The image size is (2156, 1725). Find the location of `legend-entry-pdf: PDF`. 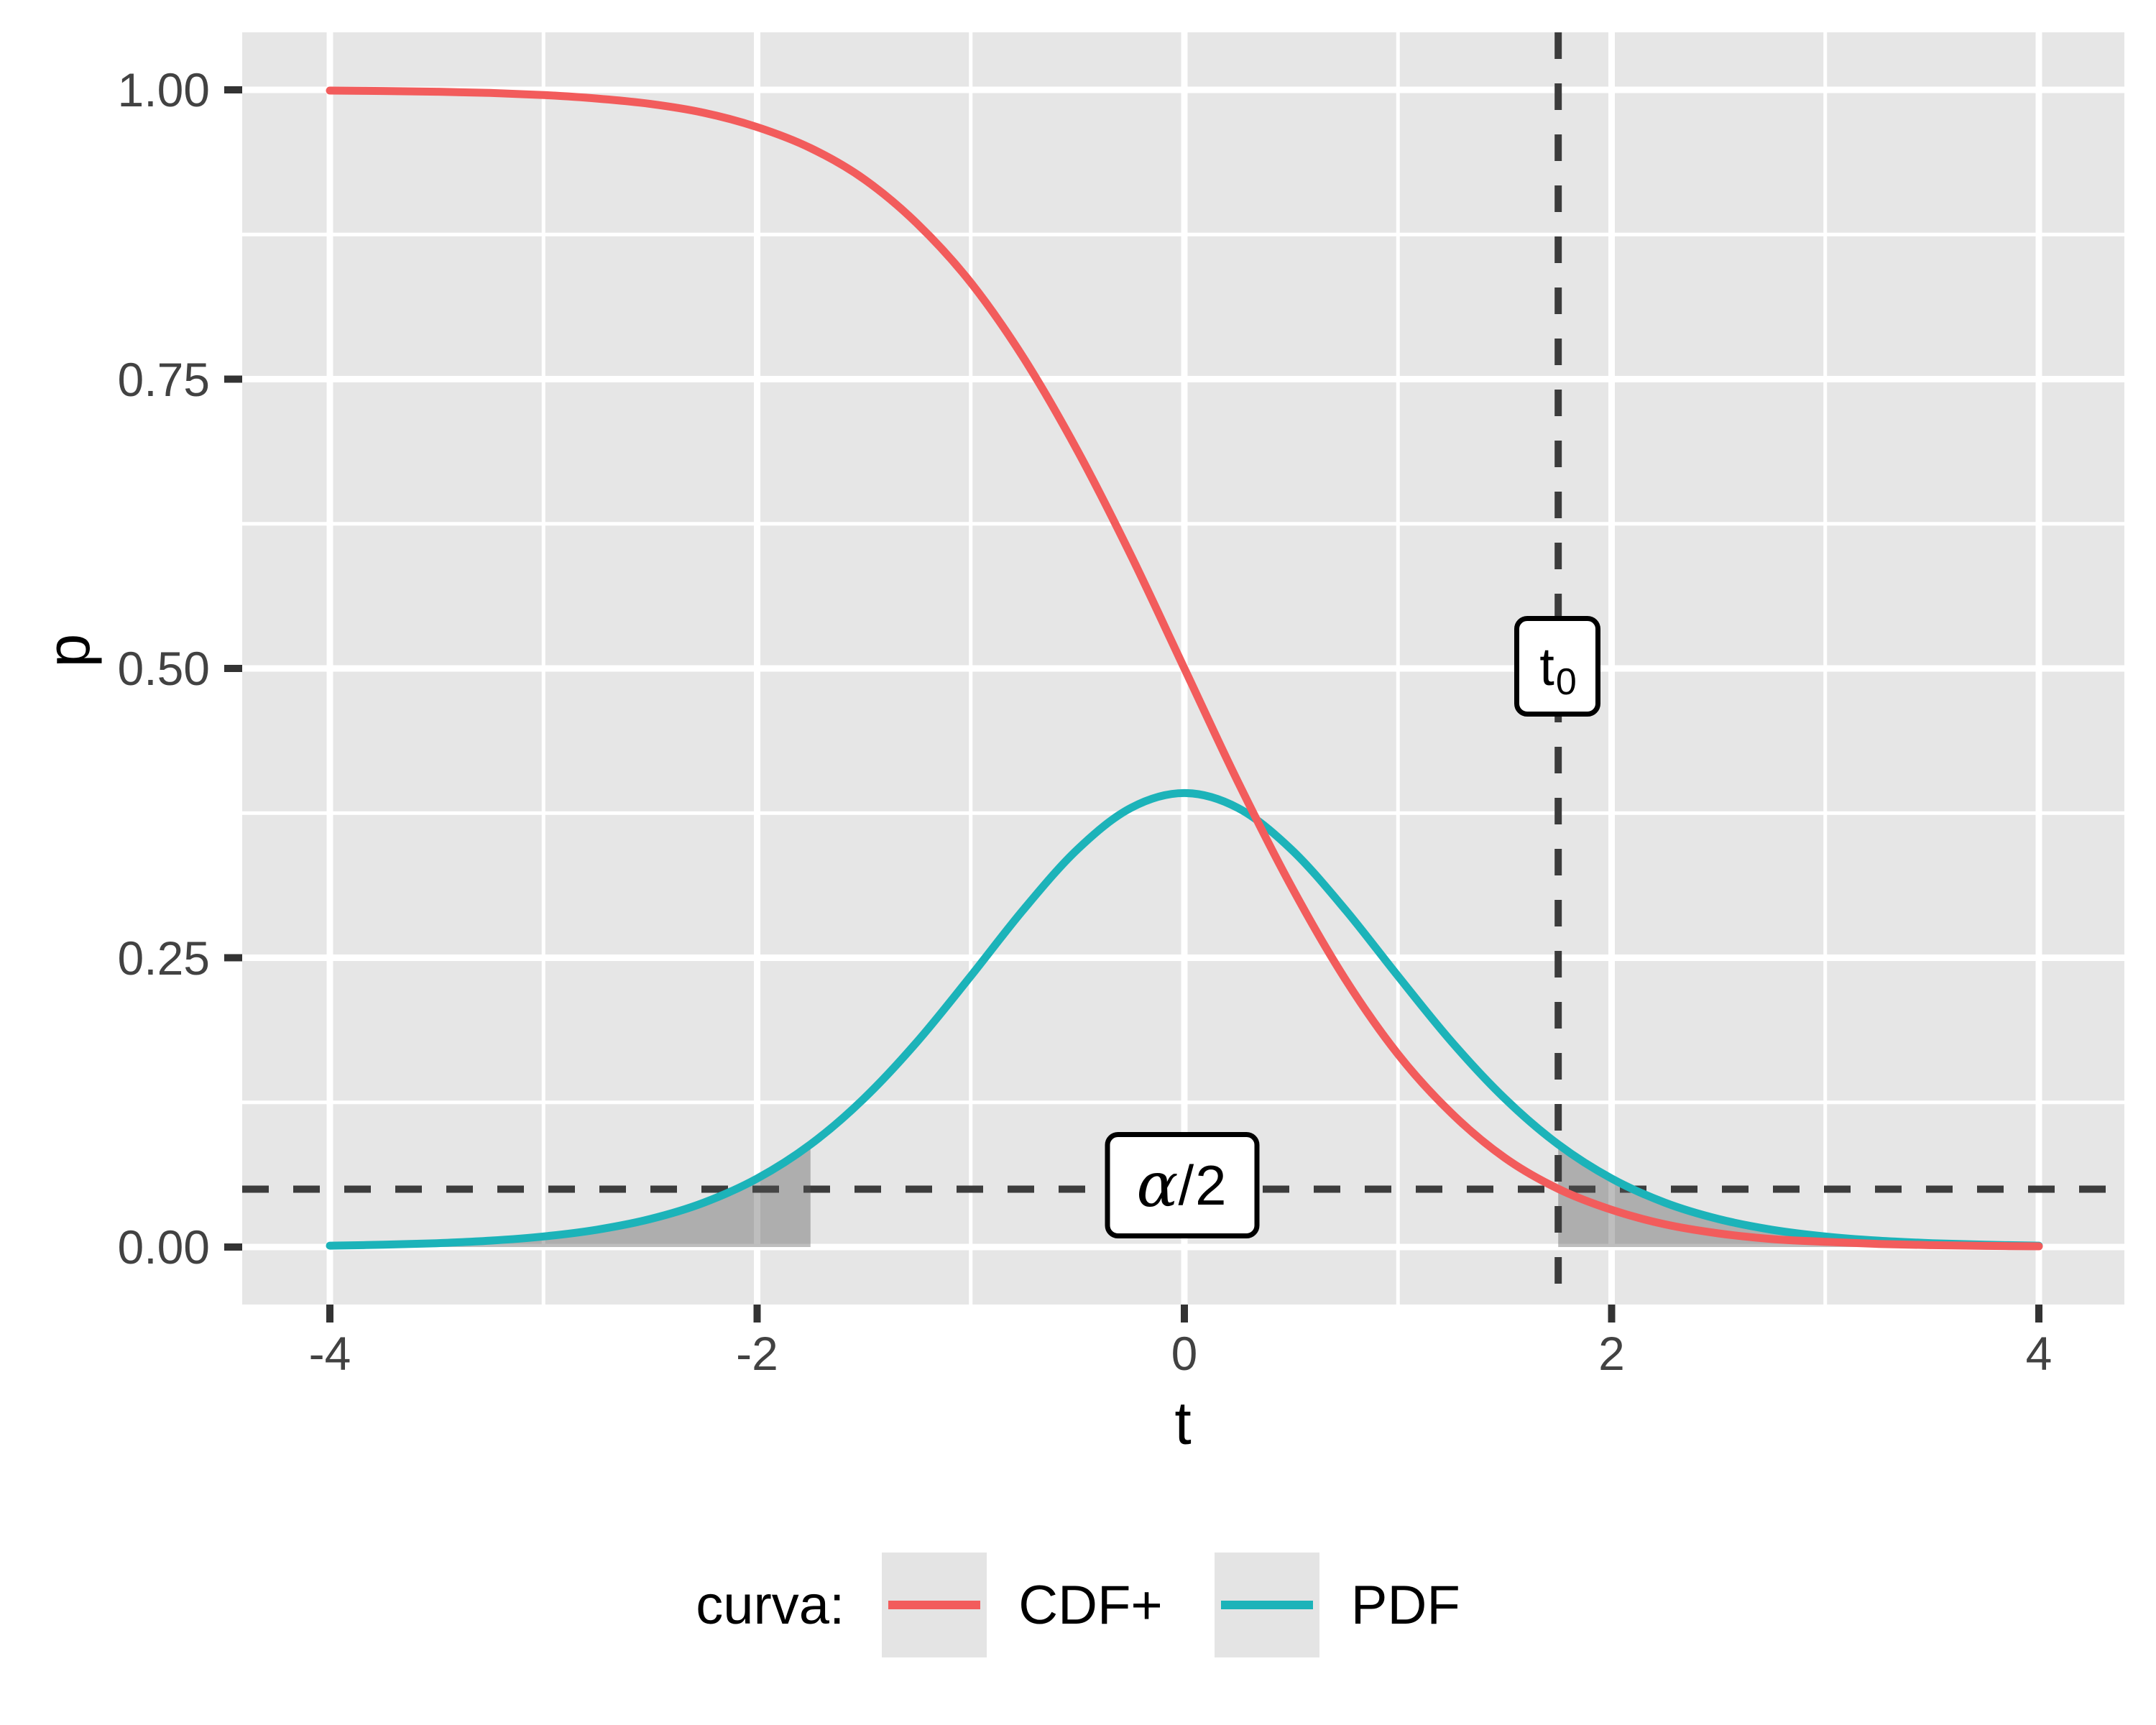

legend-entry-pdf: PDF is located at coordinates (1337, 1604).